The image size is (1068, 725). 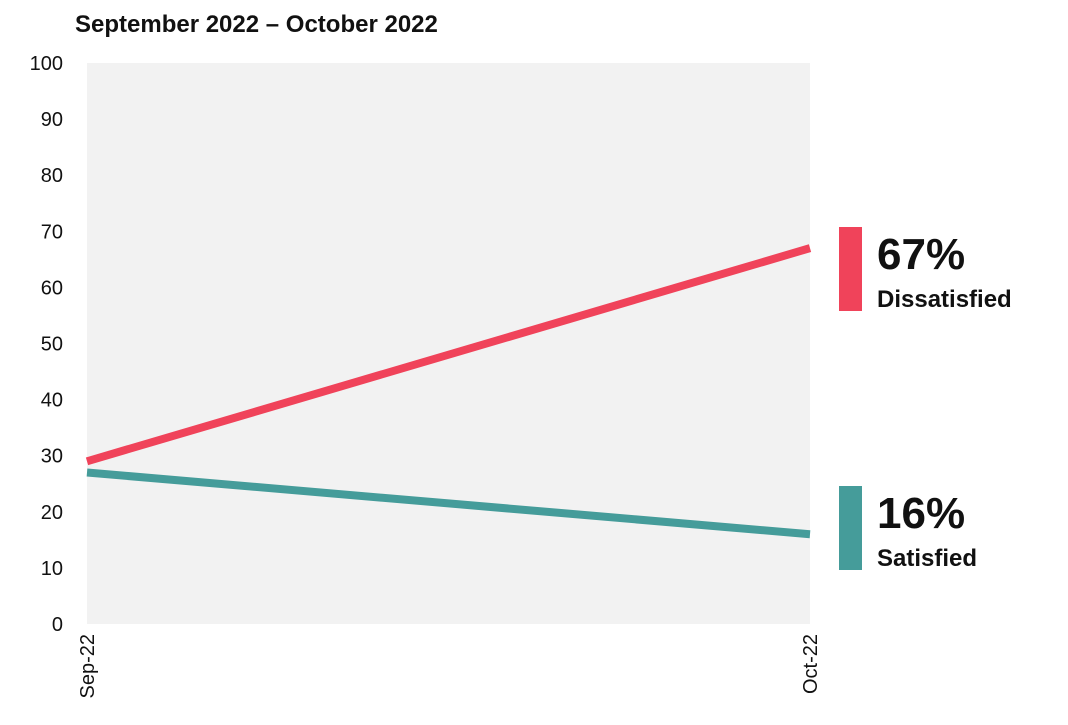 What do you see at coordinates (811, 664) in the screenshot?
I see `x-tick-label: Oct-22` at bounding box center [811, 664].